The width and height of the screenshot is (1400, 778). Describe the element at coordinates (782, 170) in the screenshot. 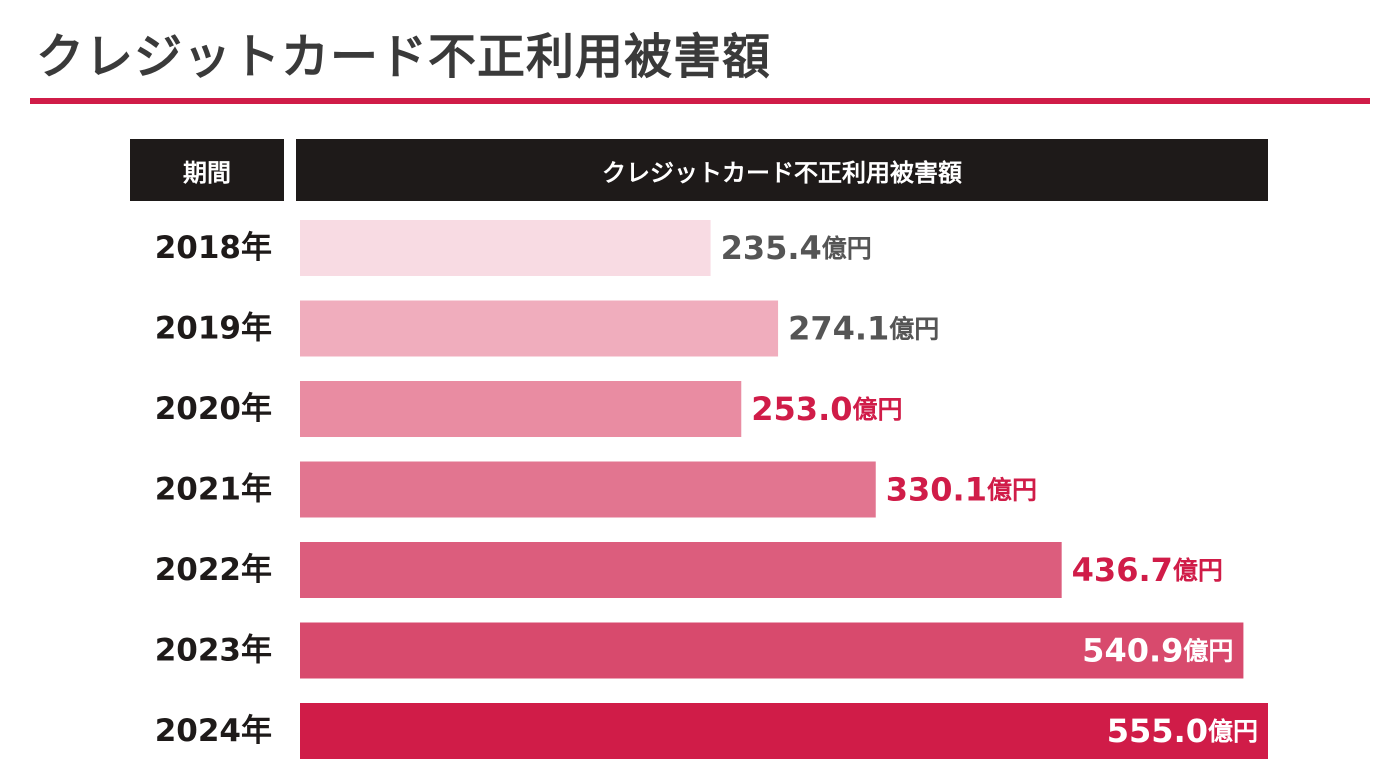

I see `header-value: クレジットカード不正利用被害額` at that location.